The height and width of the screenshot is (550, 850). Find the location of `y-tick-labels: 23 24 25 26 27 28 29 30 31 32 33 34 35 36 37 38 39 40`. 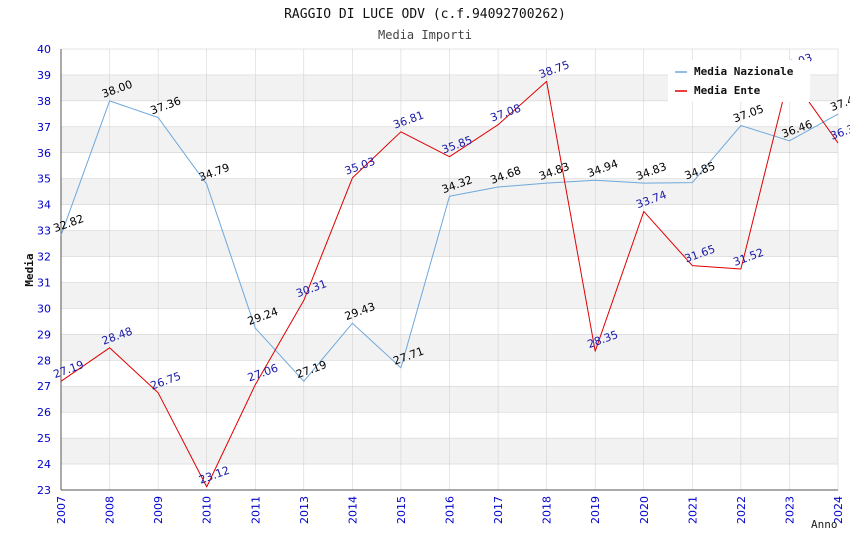

y-tick-labels: 23 24 25 26 27 28 29 30 31 32 33 34 35 36 37 38 39 40 is located at coordinates (44, 270).